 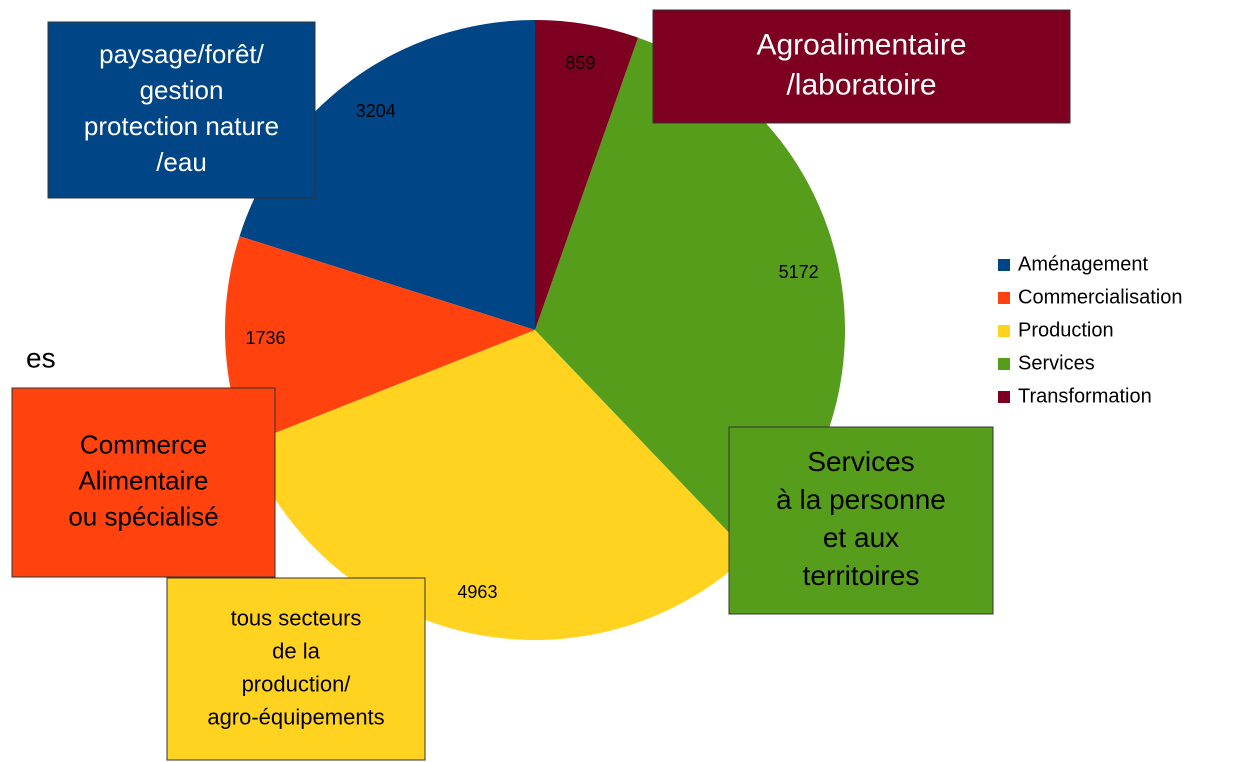 I want to click on callout: Commerce Alimentaire ou spécialisé, so click(x=143, y=482).